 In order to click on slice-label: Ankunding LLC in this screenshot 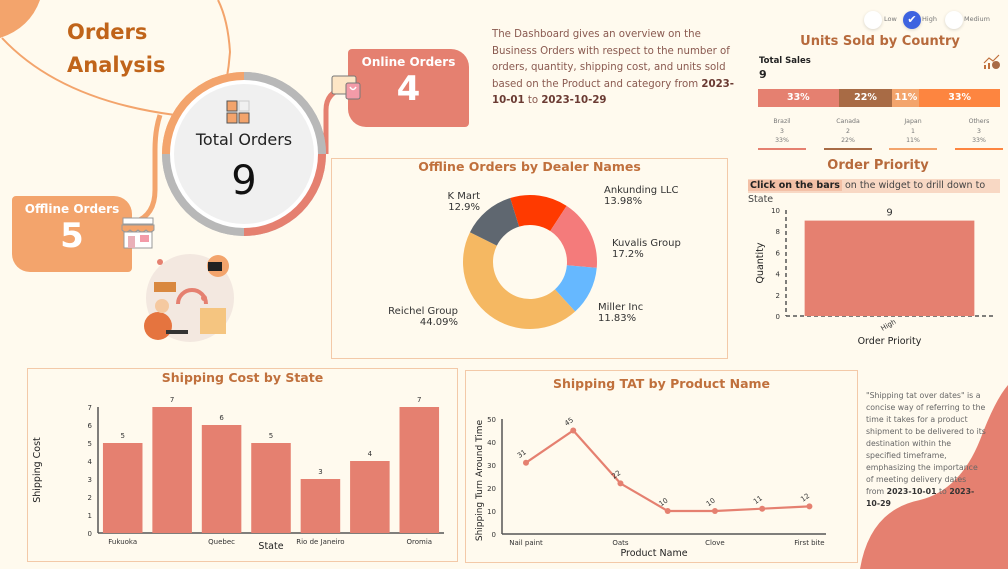, I will do `click(641, 190)`.